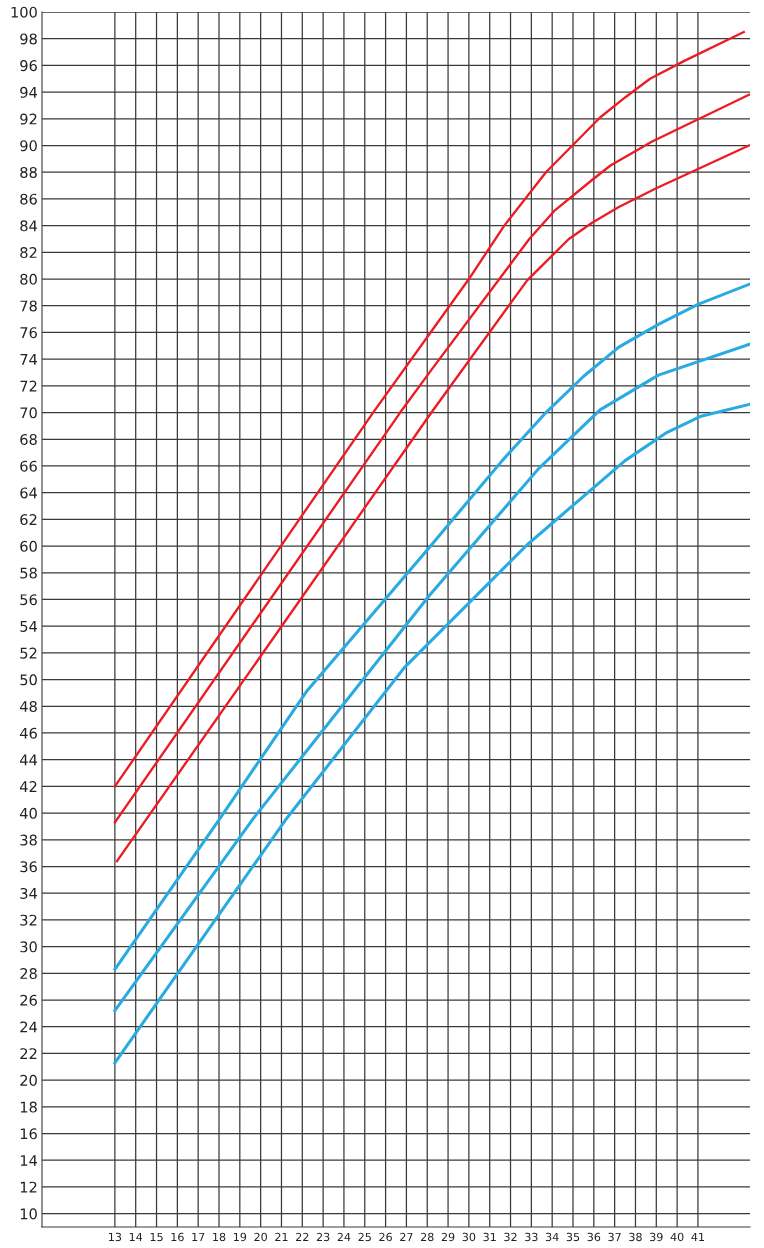  Describe the element at coordinates (302, 1236) in the screenshot. I see `x-tick-label: 22` at that location.